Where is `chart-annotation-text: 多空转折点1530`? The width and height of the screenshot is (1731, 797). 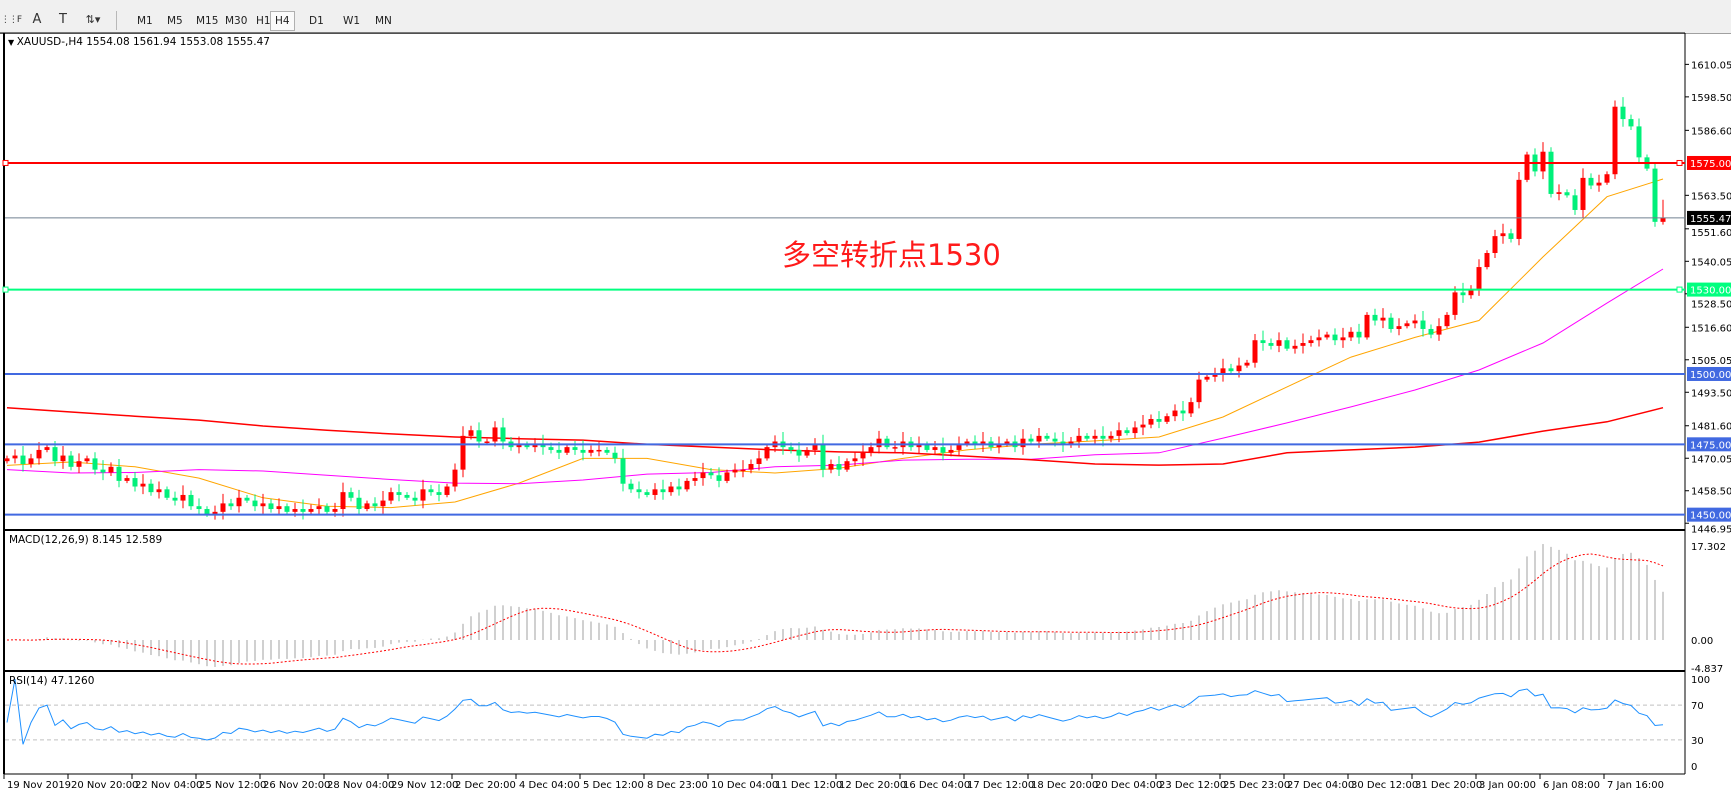 chart-annotation-text: 多空转折点1530 is located at coordinates (891, 255).